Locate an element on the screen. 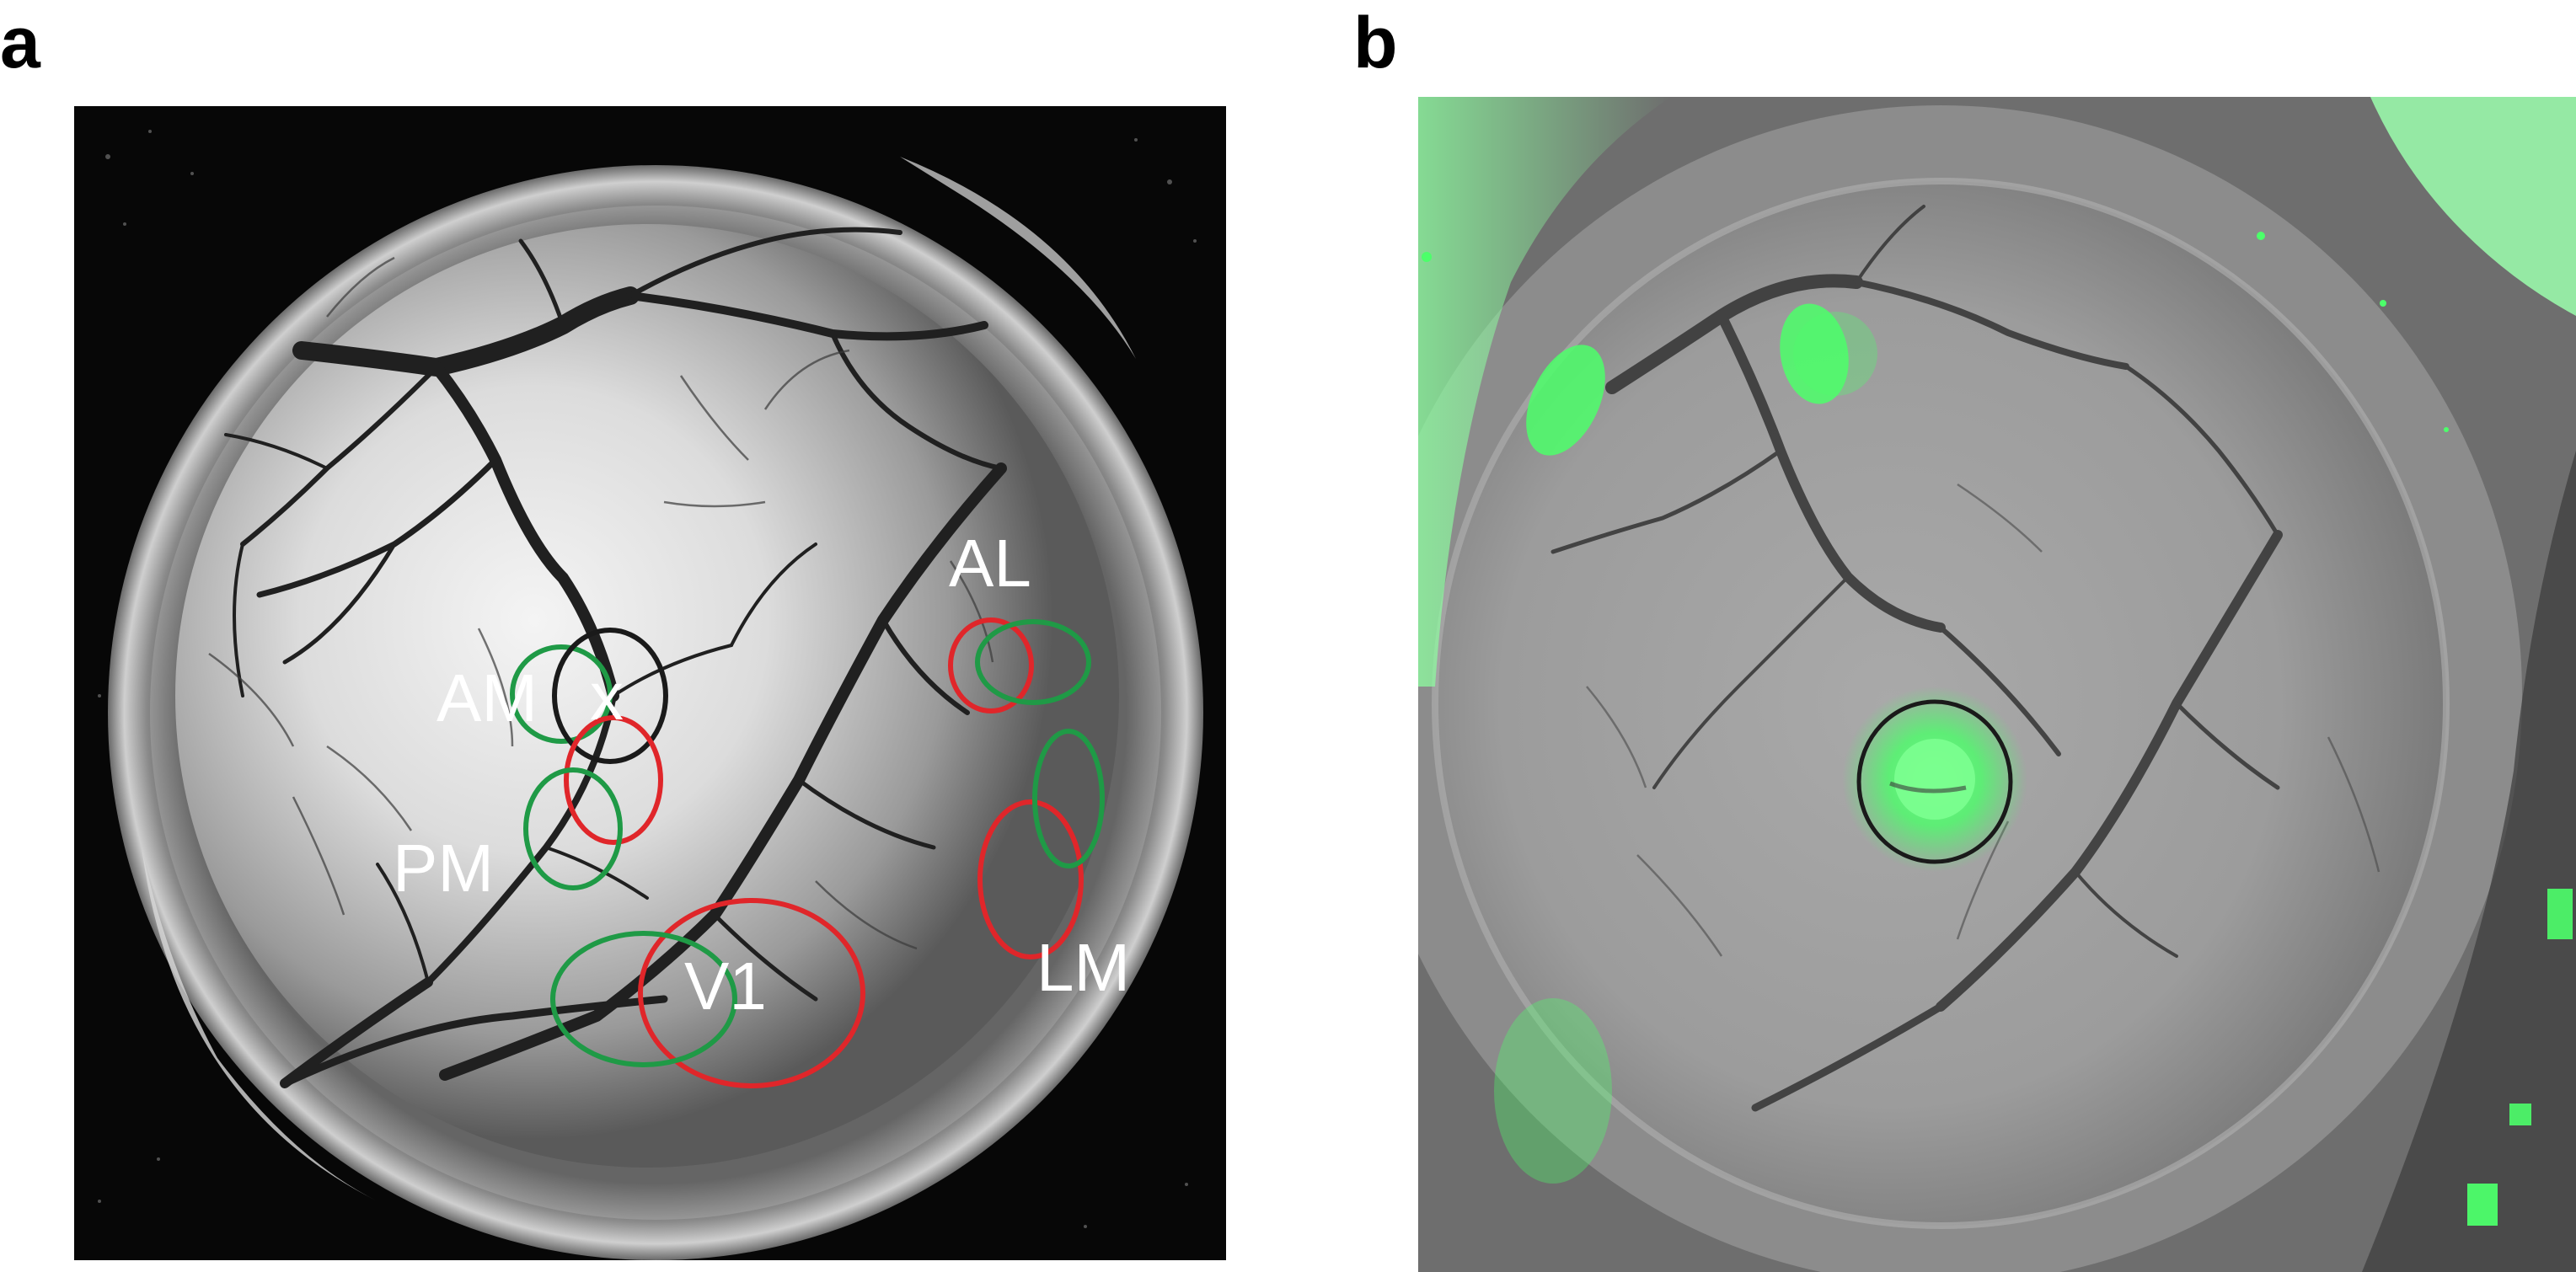 The height and width of the screenshot is (1272, 2576). am-red-outline is located at coordinates (613, 780).